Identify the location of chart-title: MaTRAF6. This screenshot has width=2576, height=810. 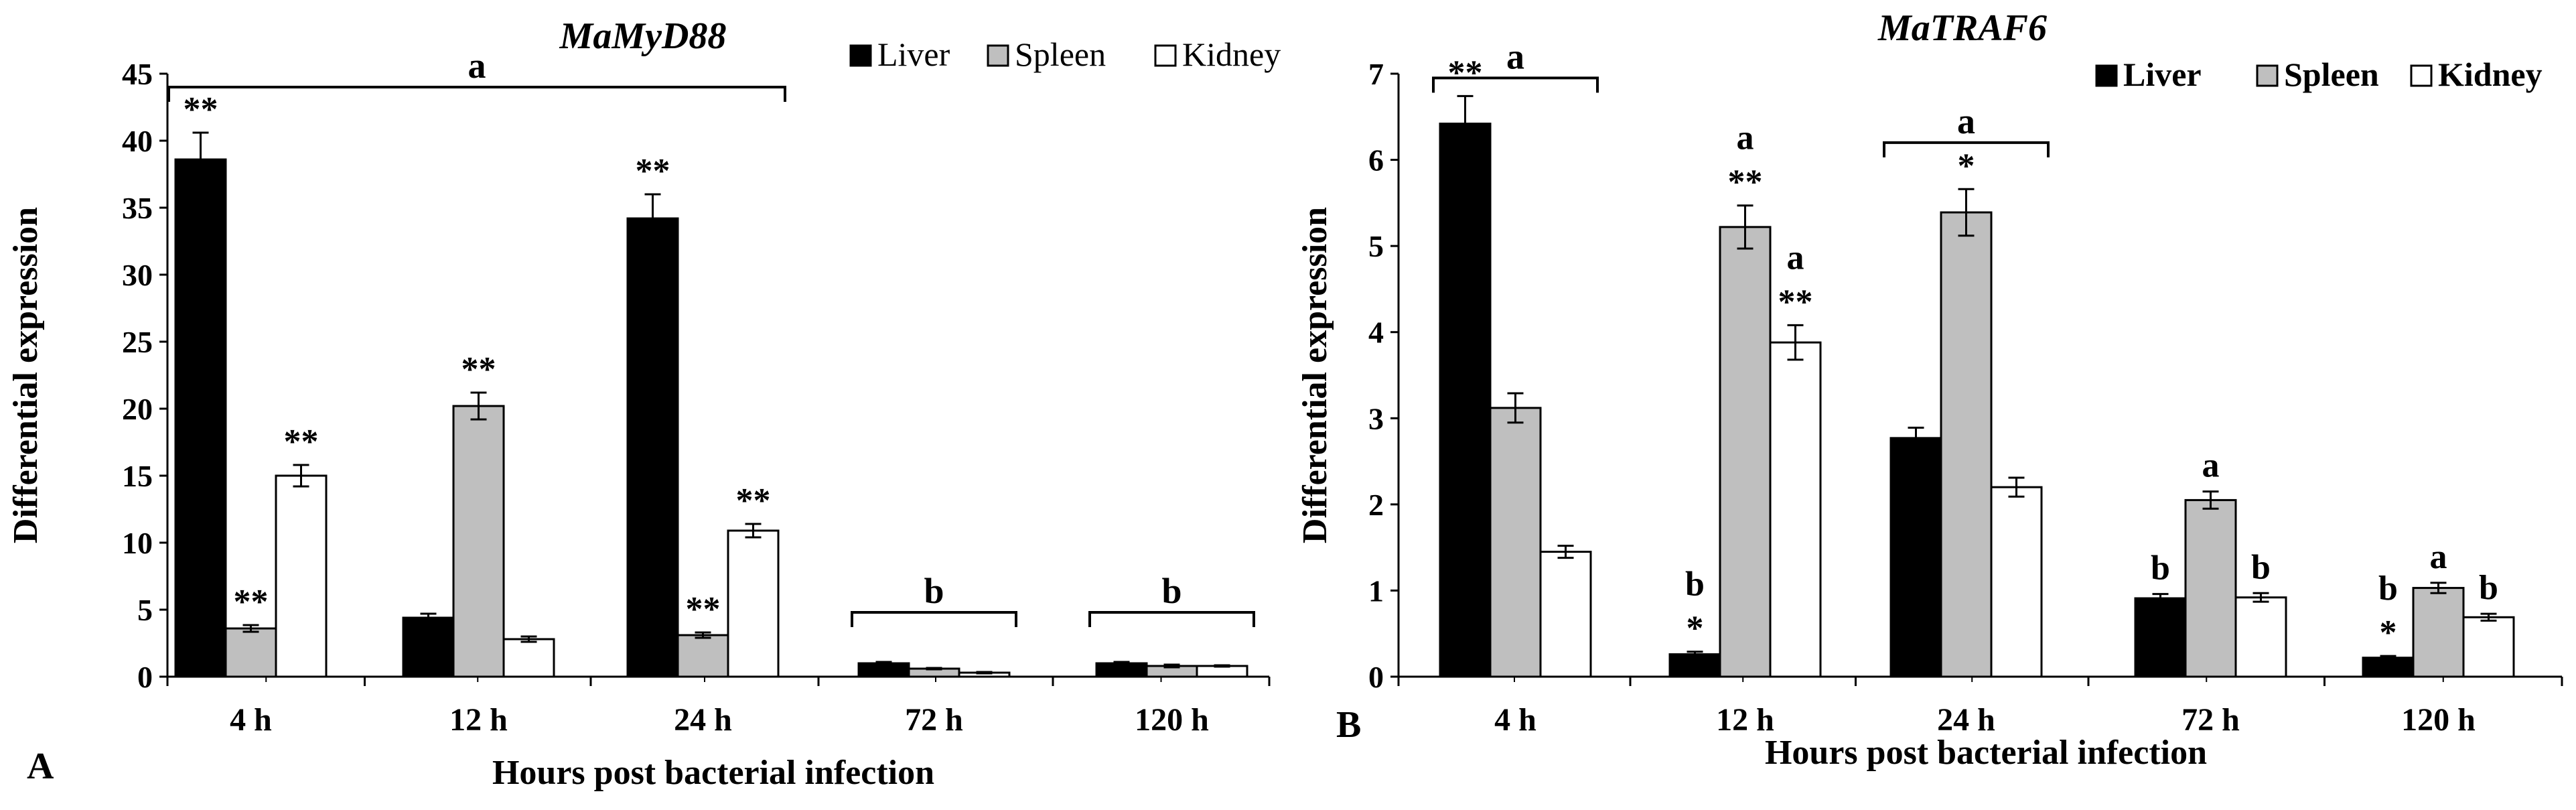
(1962, 28).